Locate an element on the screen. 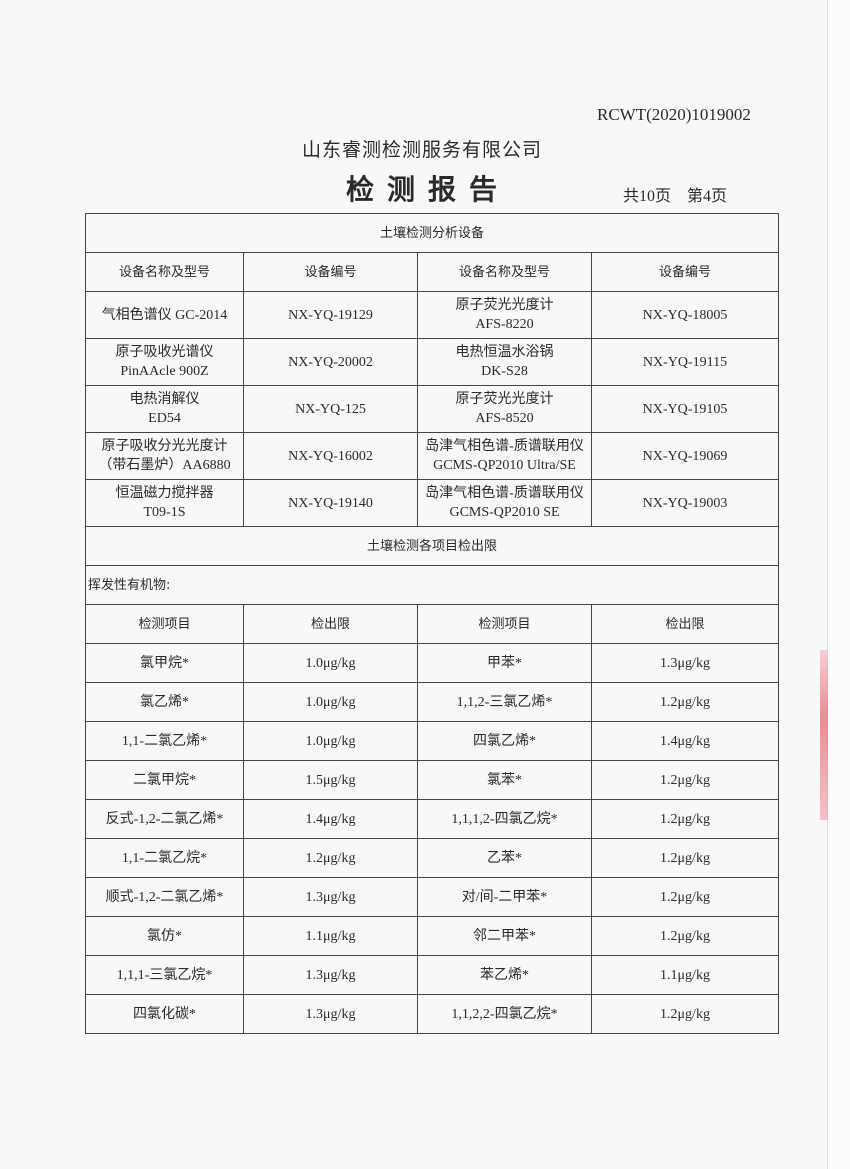 This screenshot has width=850, height=1169. analyte-name: 对/间-二甲苯* is located at coordinates (504, 897).